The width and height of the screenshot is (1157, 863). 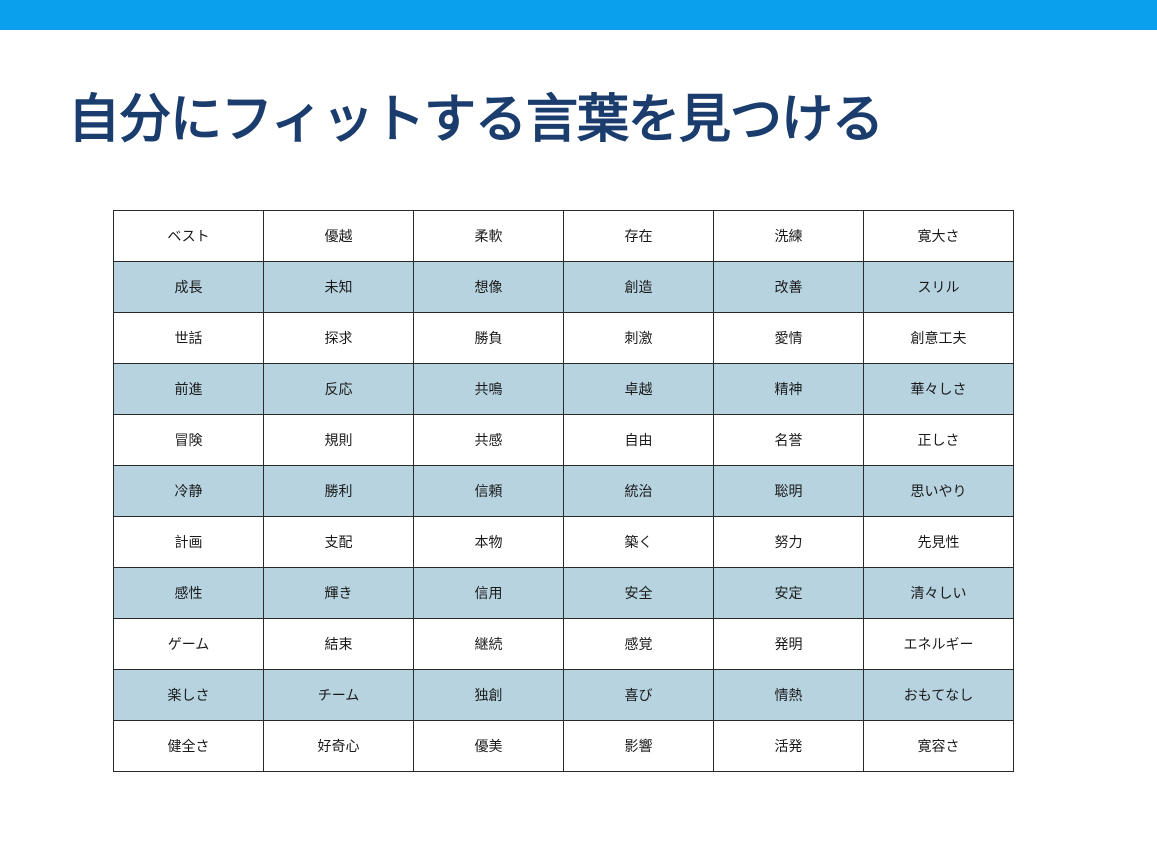 I want to click on word-cell: 信頼, so click(x=488, y=491).